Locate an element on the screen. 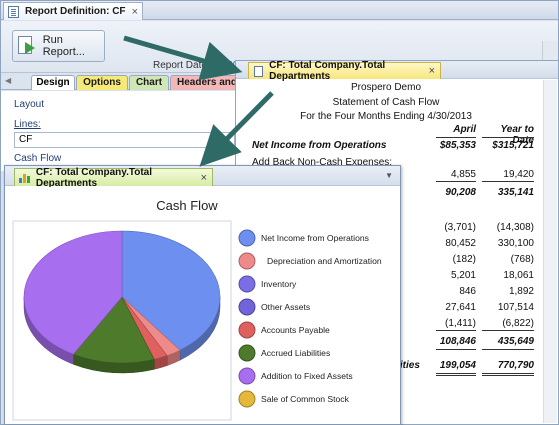 Image resolution: width=559 pixels, height=425 pixels. def-tabstrip: Report Definition: CF × is located at coordinates (279, 10).